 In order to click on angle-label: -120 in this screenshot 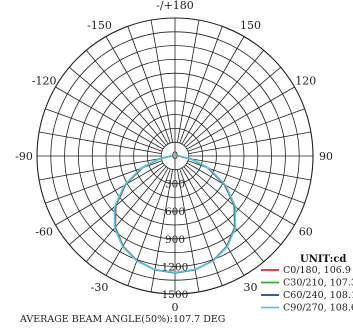, I will do `click(44, 81)`.